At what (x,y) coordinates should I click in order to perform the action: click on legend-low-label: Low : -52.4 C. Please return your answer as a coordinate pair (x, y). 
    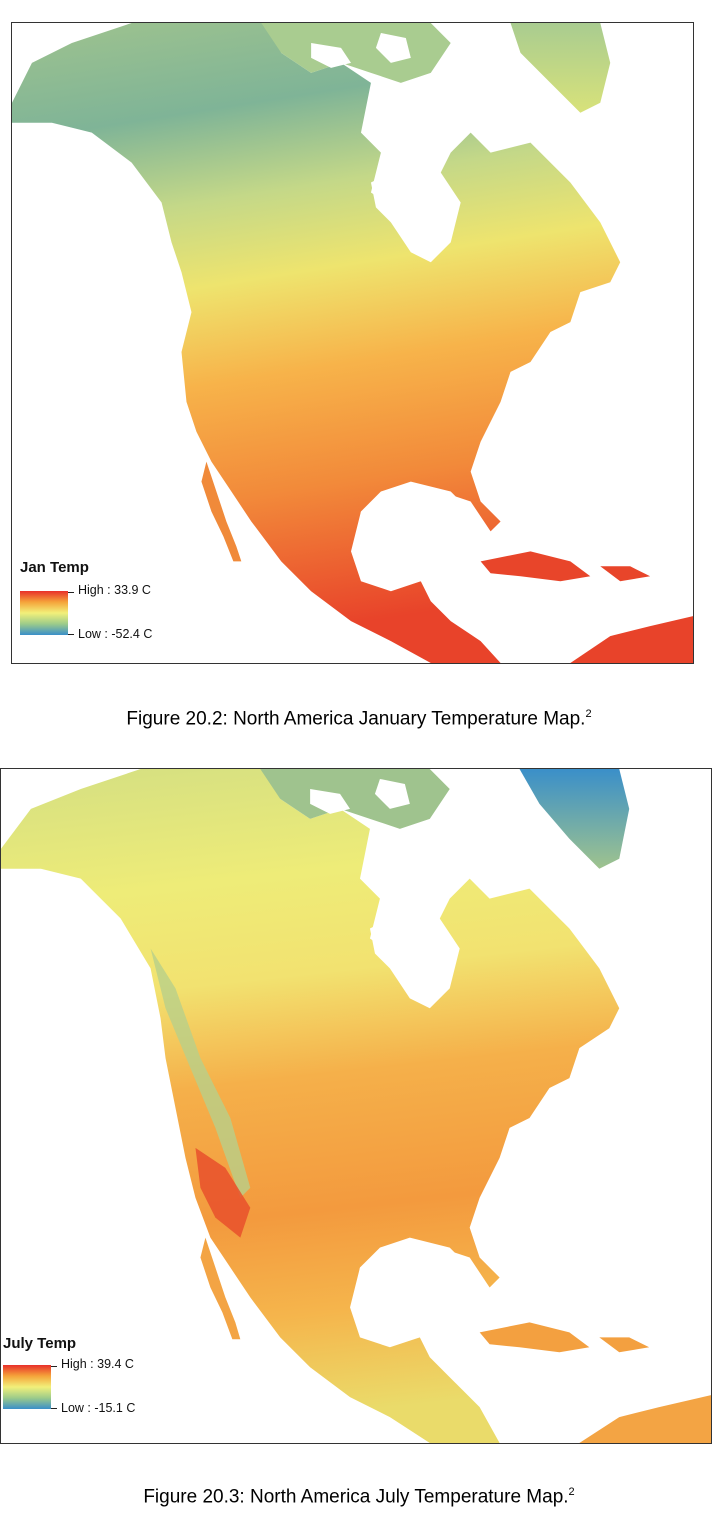
    Looking at the image, I should click on (115, 634).